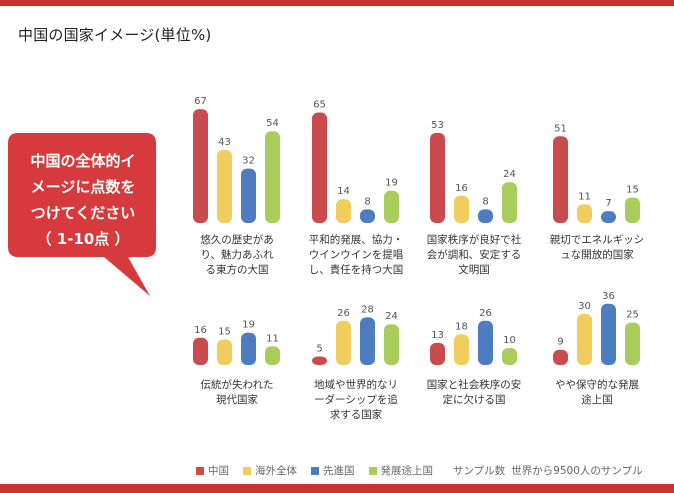  Describe the element at coordinates (237, 392) in the screenshot. I see `group-caption: 伝統が失われた 現代国家` at that location.